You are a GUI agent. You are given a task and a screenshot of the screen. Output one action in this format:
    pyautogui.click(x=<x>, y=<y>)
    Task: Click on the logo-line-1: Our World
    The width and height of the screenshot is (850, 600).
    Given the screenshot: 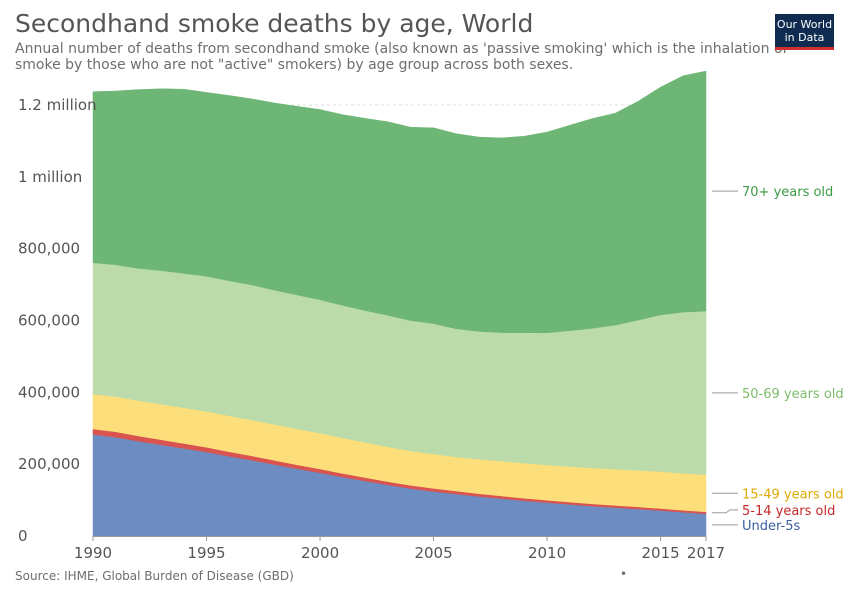 What is the action you would take?
    pyautogui.click(x=804, y=24)
    